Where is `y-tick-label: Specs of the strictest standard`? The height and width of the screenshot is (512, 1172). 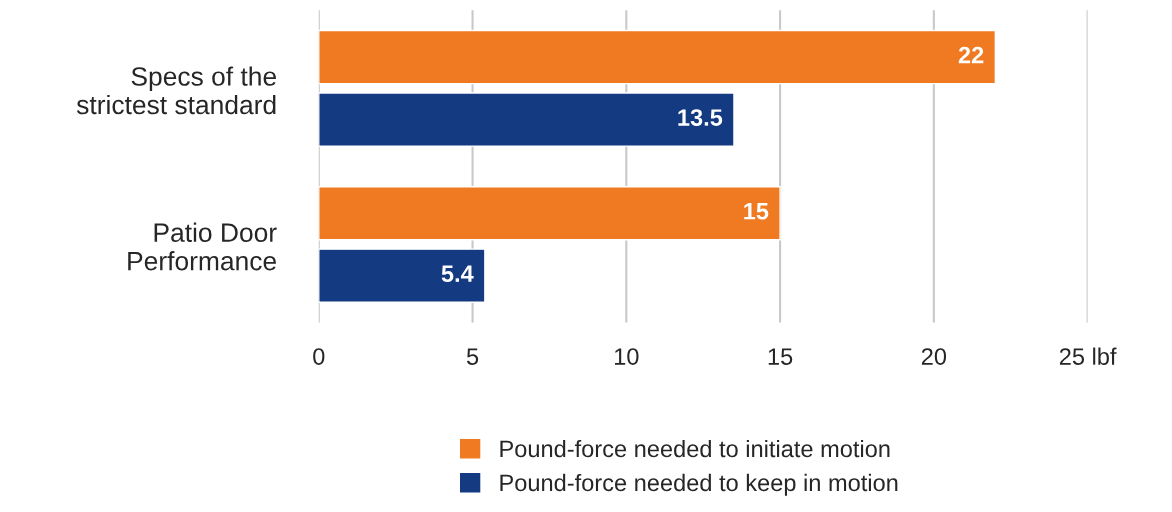
y-tick-label: Specs of the strictest standard is located at coordinates (176, 90).